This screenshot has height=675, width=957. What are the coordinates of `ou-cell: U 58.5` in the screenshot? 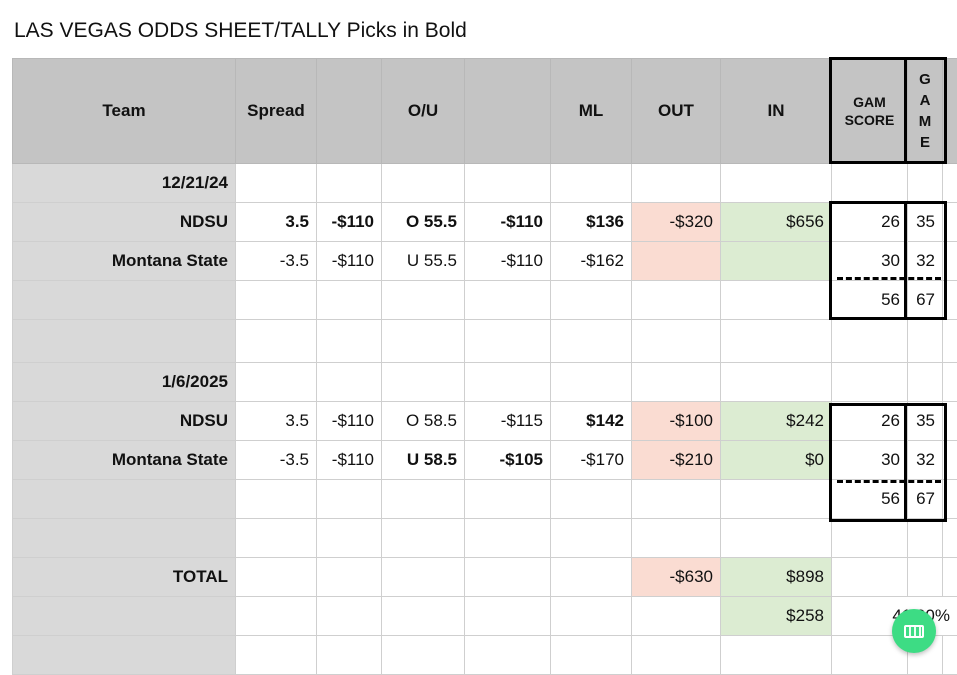 It's located at (423, 460).